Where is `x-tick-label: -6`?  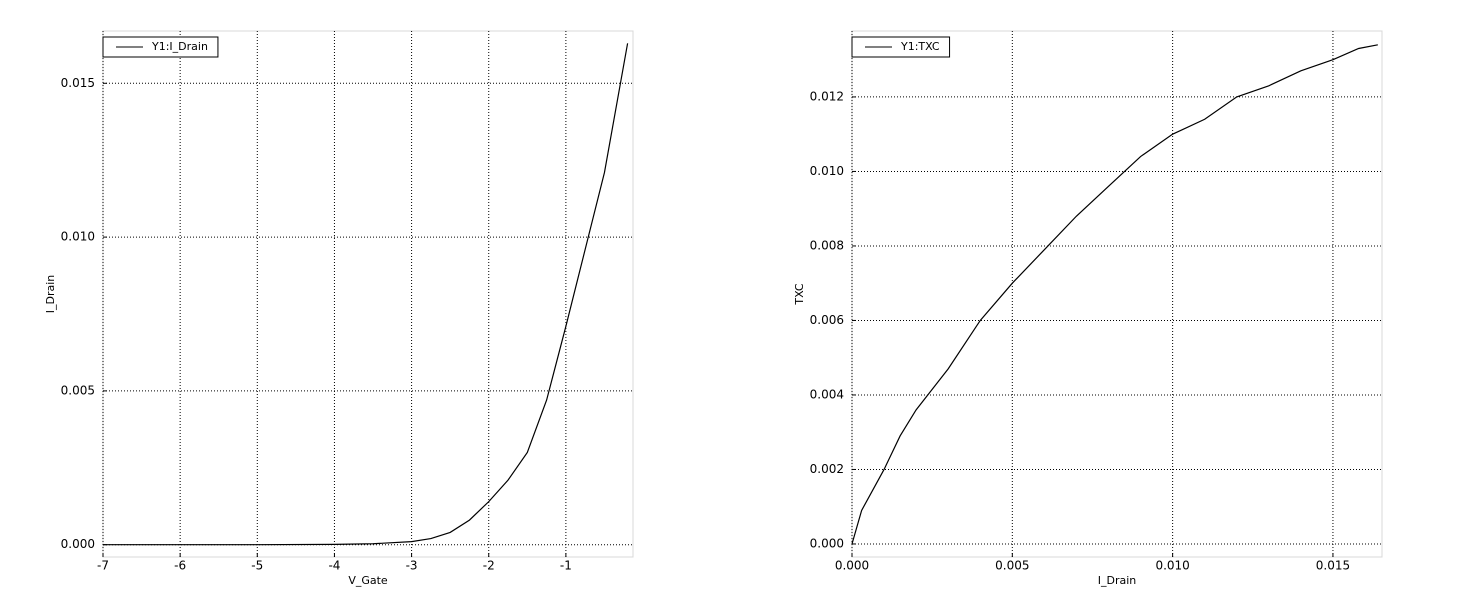 x-tick-label: -6 is located at coordinates (180, 566).